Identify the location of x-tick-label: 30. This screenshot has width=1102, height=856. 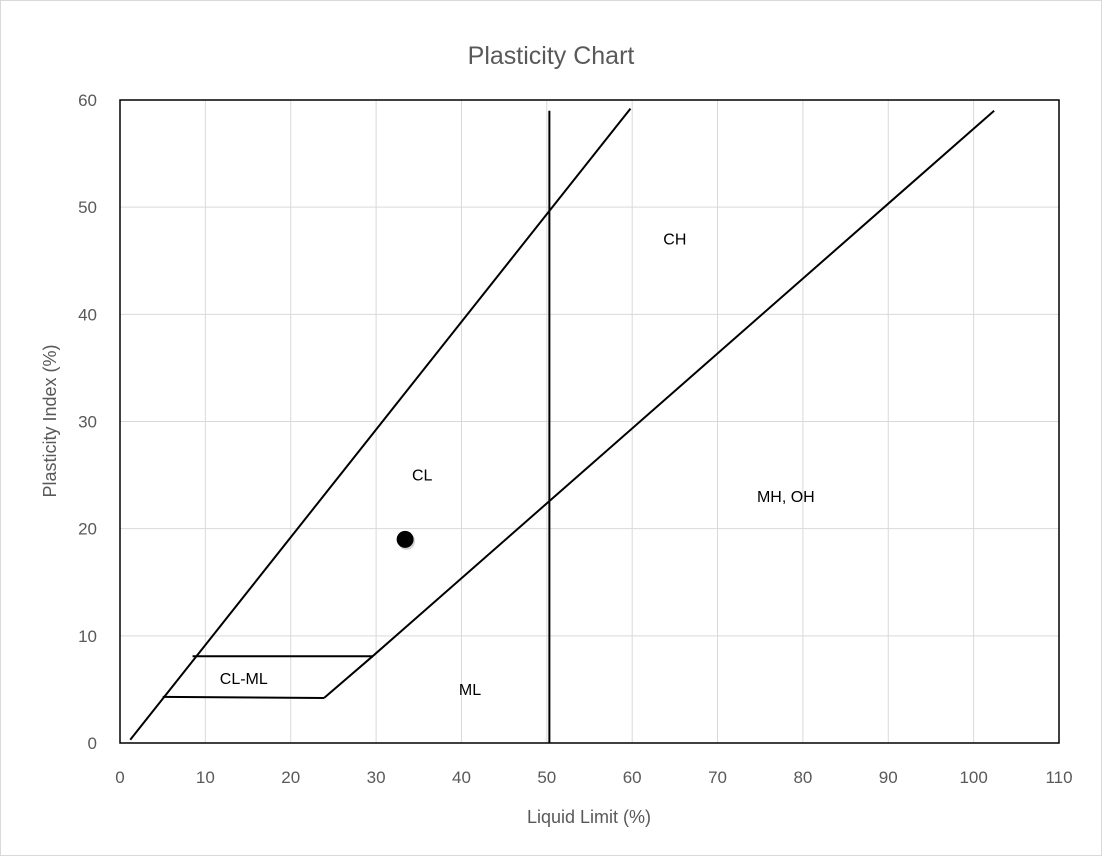
(376, 777).